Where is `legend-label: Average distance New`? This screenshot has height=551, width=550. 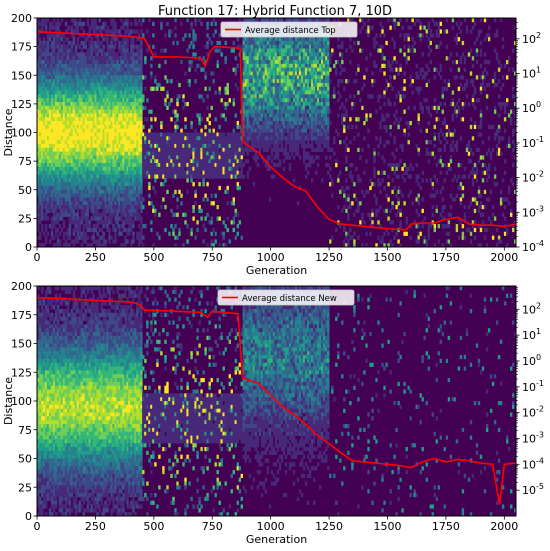 legend-label: Average distance New is located at coordinates (289, 299).